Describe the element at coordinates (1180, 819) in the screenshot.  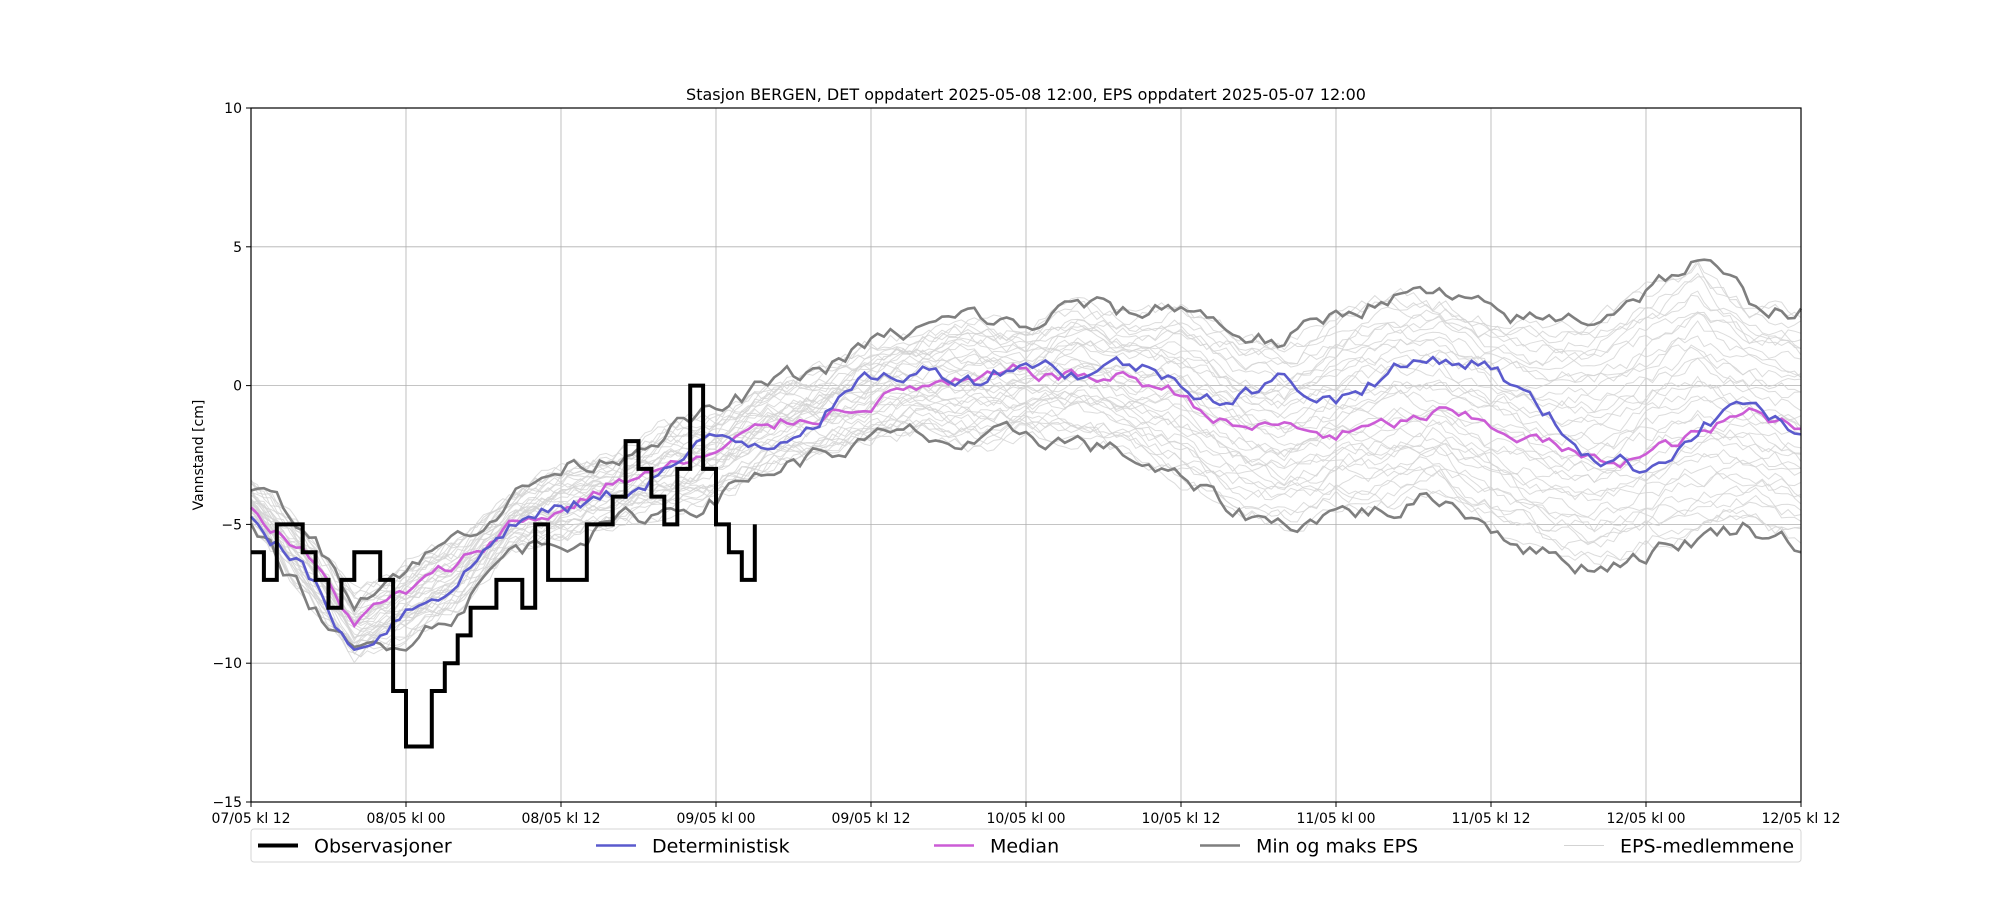
I see `x-tick-label: 10/05 kl 12` at that location.